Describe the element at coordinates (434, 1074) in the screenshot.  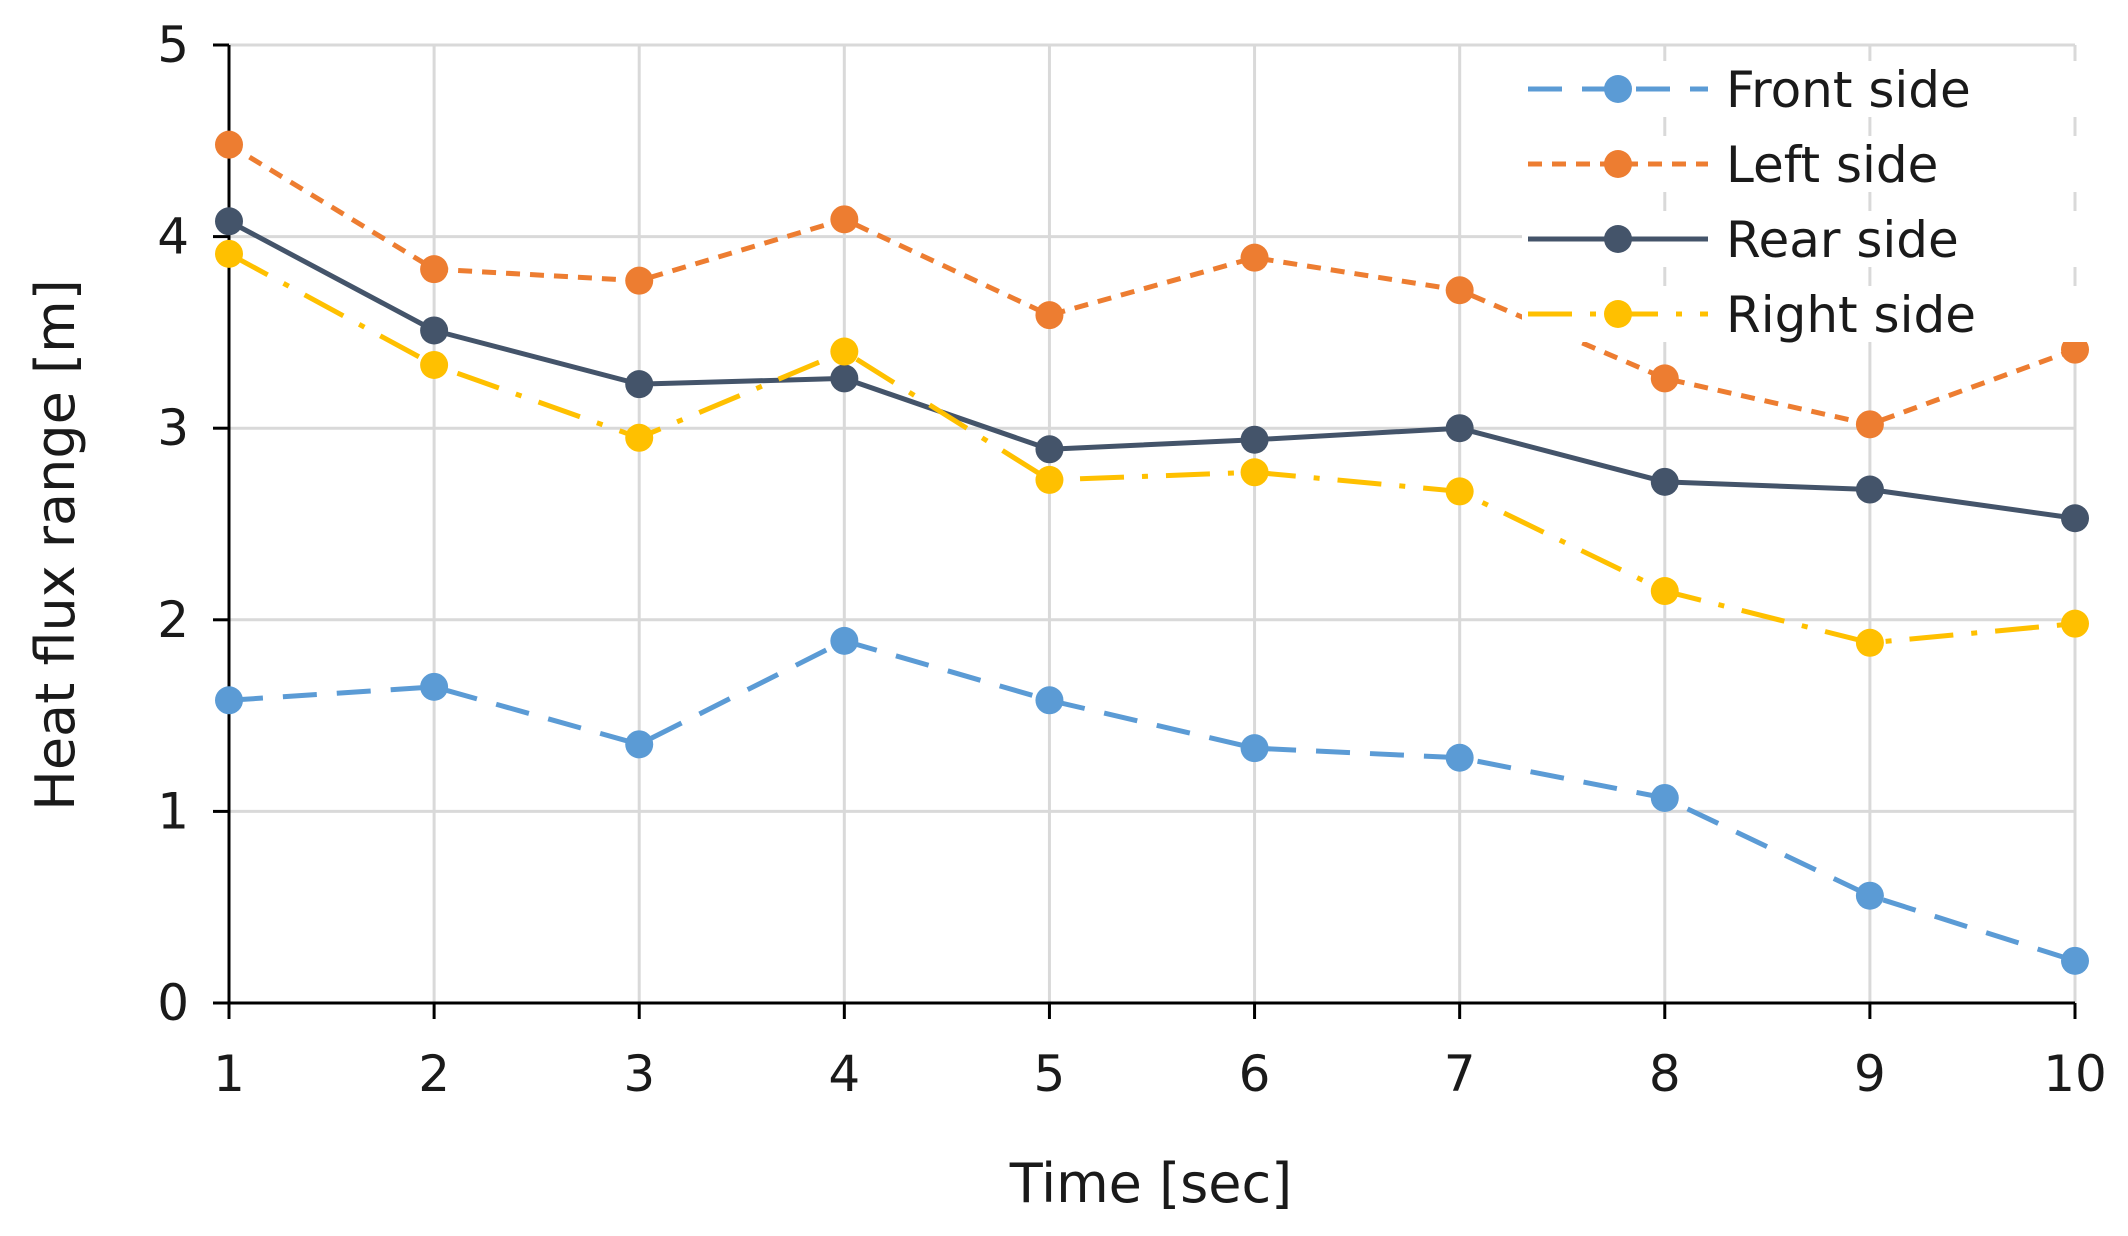
I see `x-tick-label: 2` at that location.